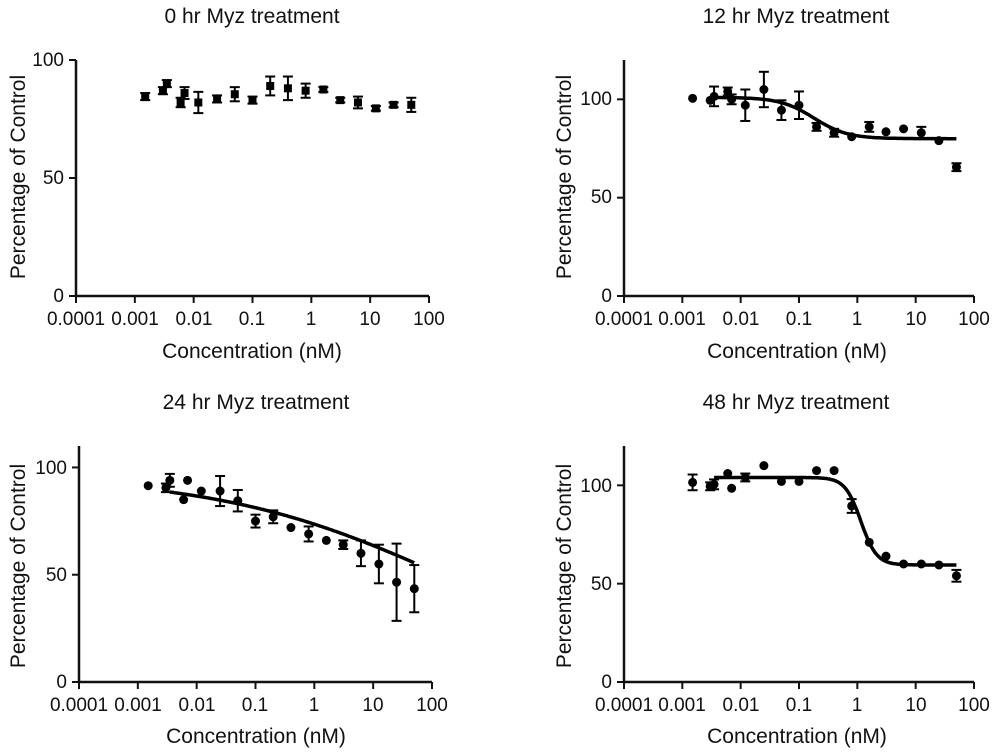 This screenshot has width=1000, height=754. I want to click on panel-title: 24 hr Myz treatment, so click(256, 402).